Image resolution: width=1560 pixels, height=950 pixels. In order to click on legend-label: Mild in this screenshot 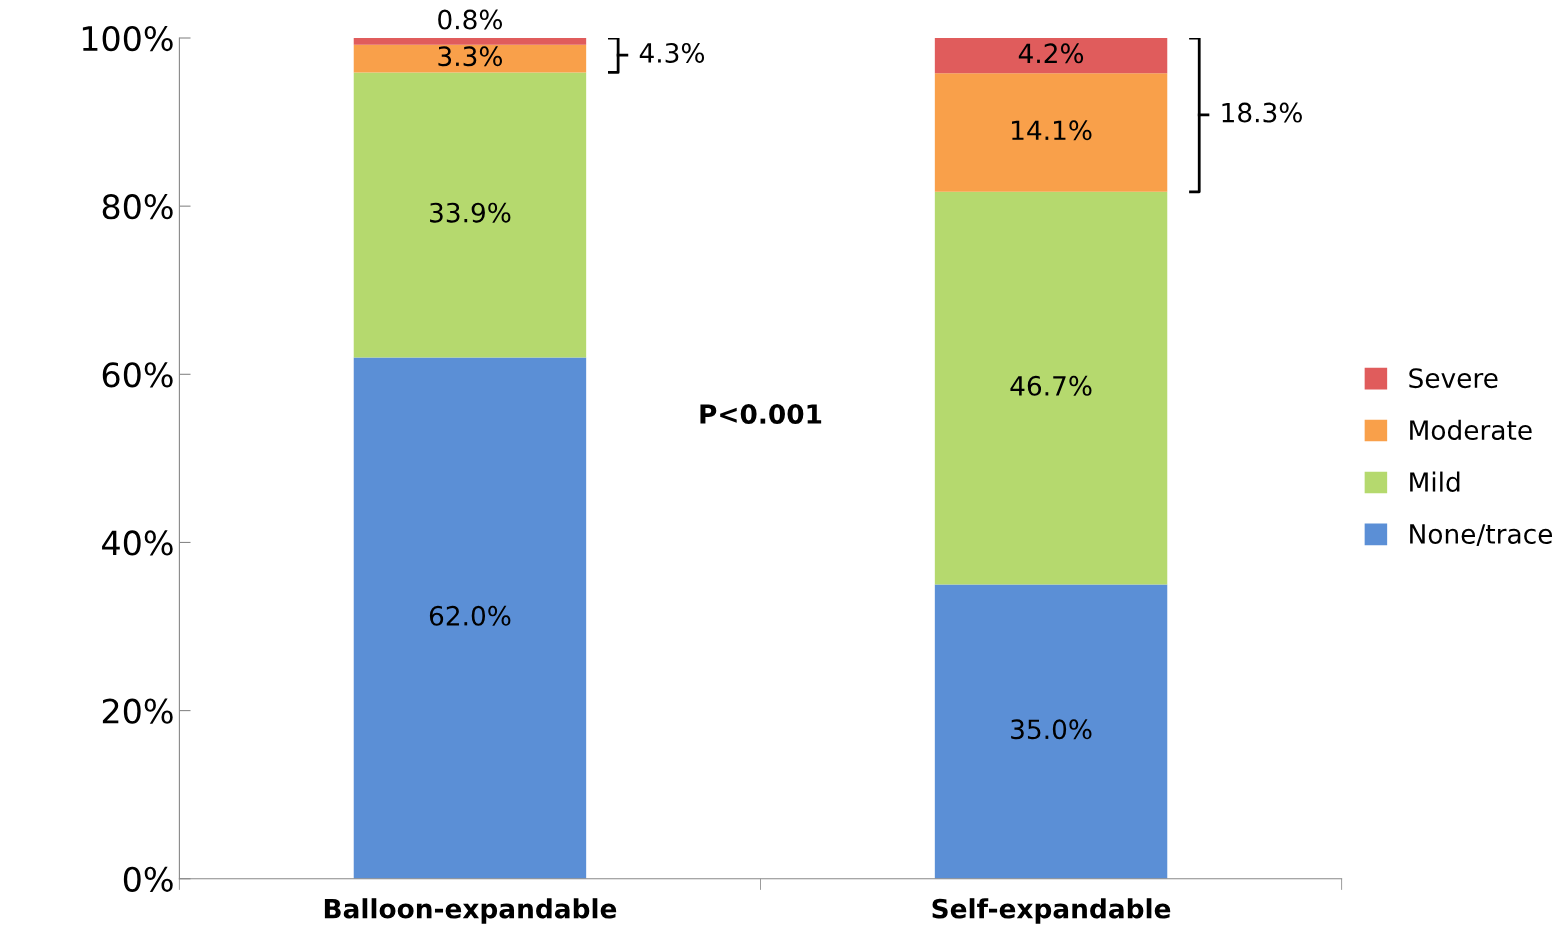, I will do `click(1435, 481)`.